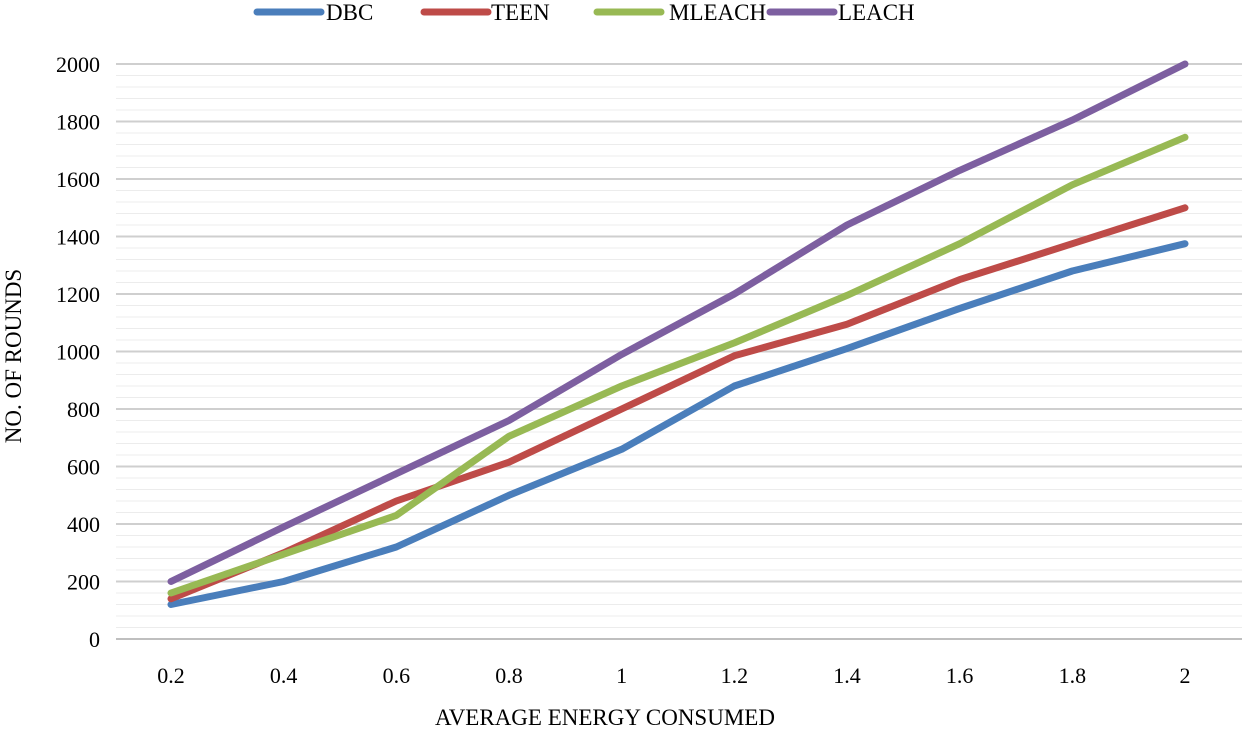 The height and width of the screenshot is (730, 1245). I want to click on y-tick-label: 2000, so click(78, 64).